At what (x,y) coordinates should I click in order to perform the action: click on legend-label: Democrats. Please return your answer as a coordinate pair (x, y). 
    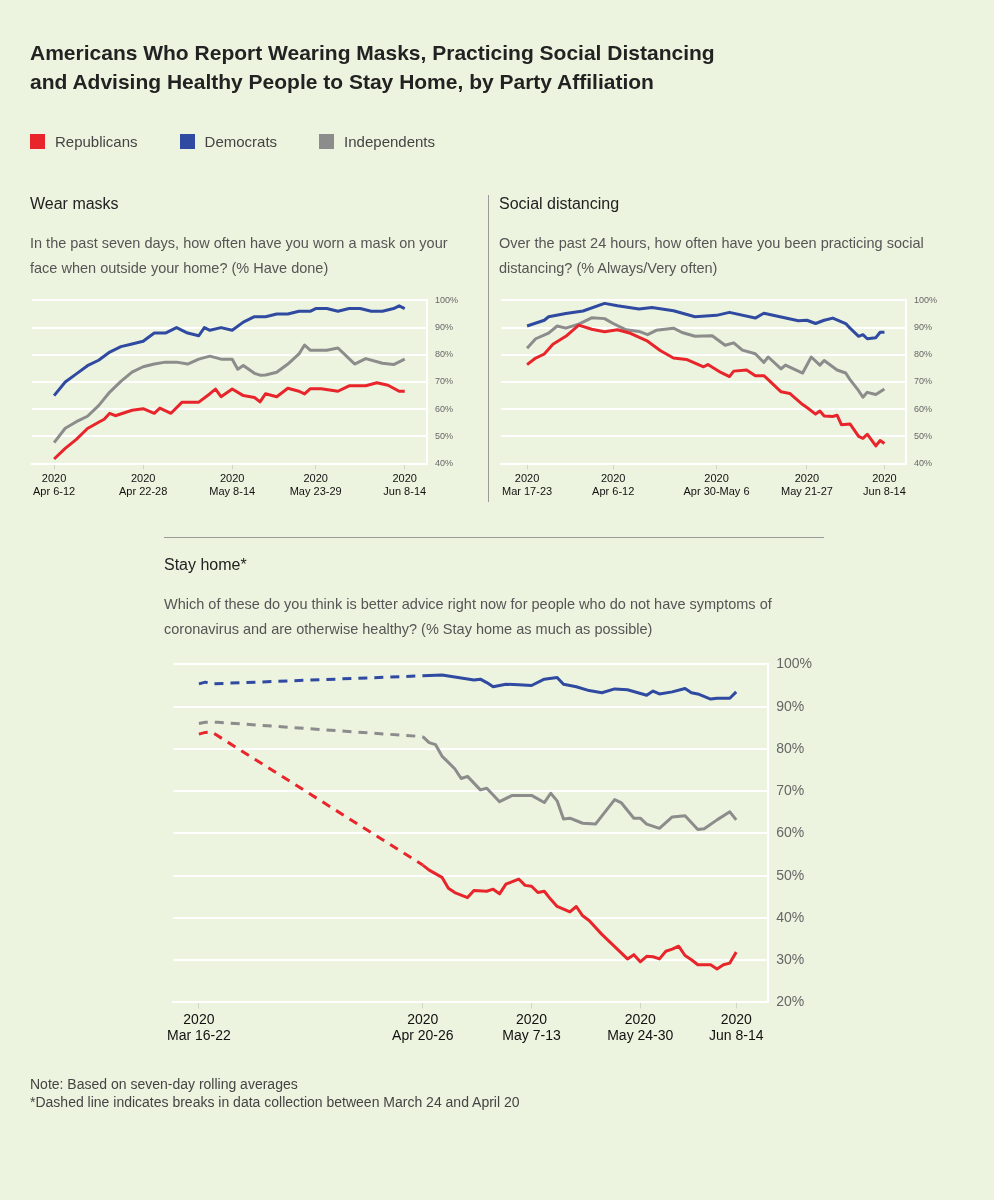
    Looking at the image, I should click on (241, 141).